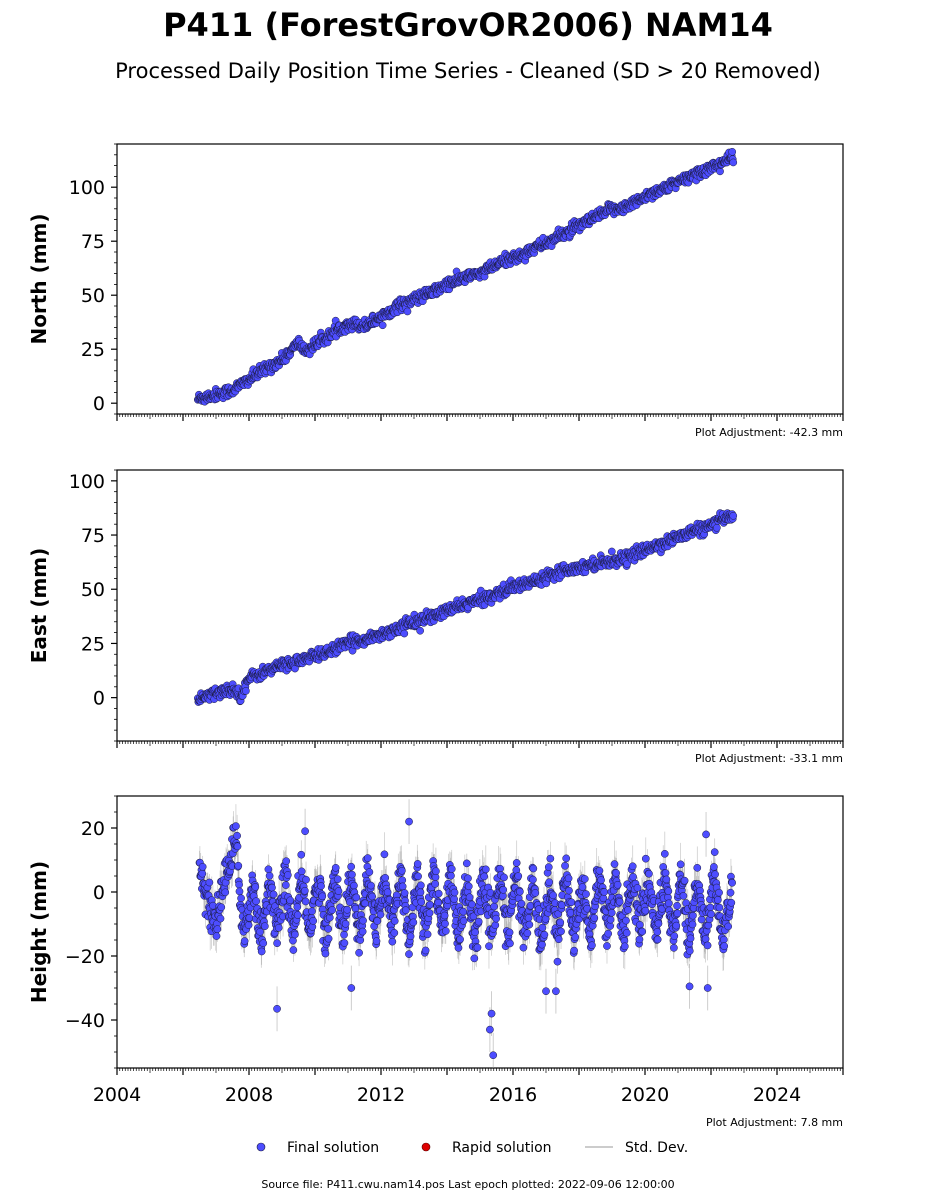  Describe the element at coordinates (513, 1095) in the screenshot. I see `height-xtick-label: 2016` at that location.